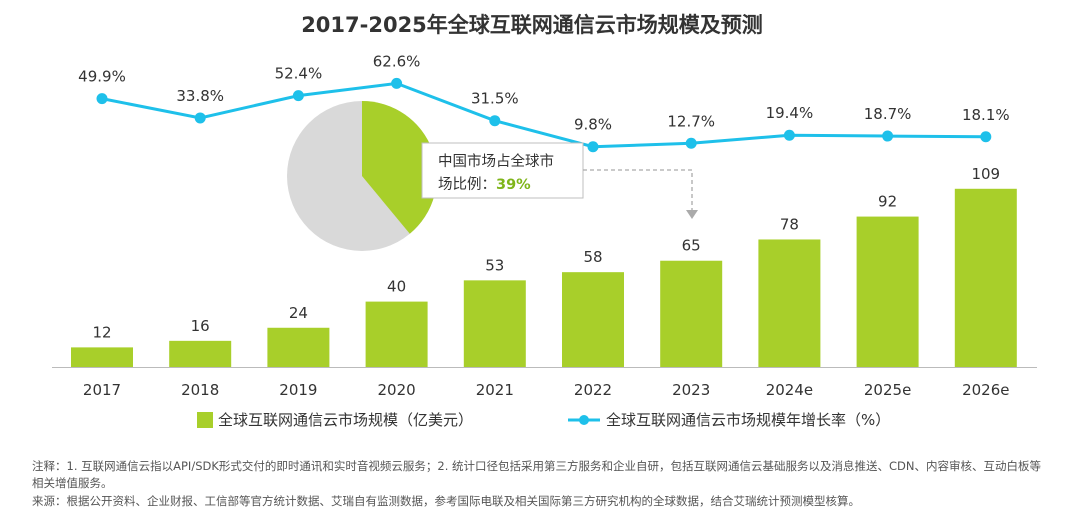 Image resolution: width=1080 pixels, height=515 pixels. What do you see at coordinates (298, 390) in the screenshot?
I see `x-tick-label: 2019` at bounding box center [298, 390].